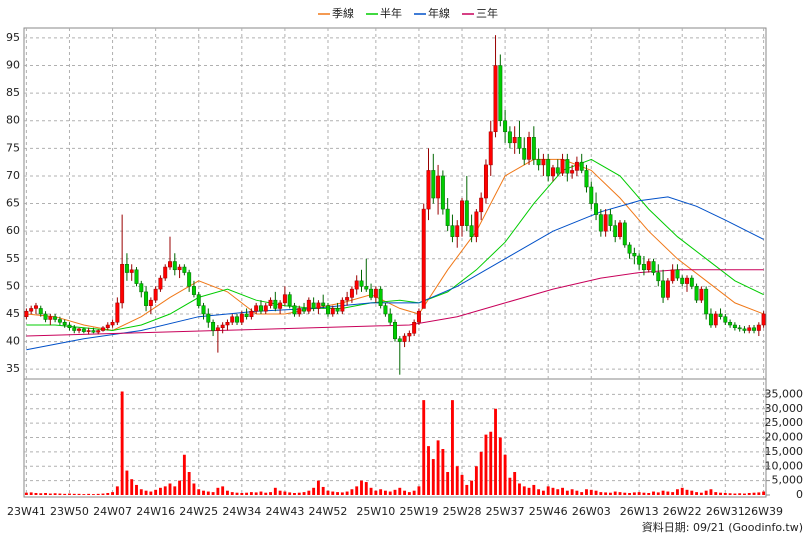 This screenshot has width=808, height=540. I want to click on ma-line, so click(395, 303).